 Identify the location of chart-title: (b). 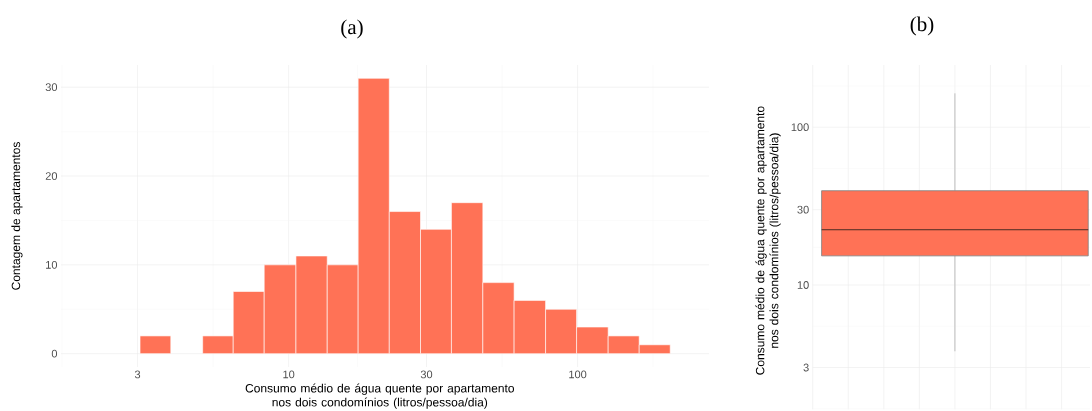
(922, 26).